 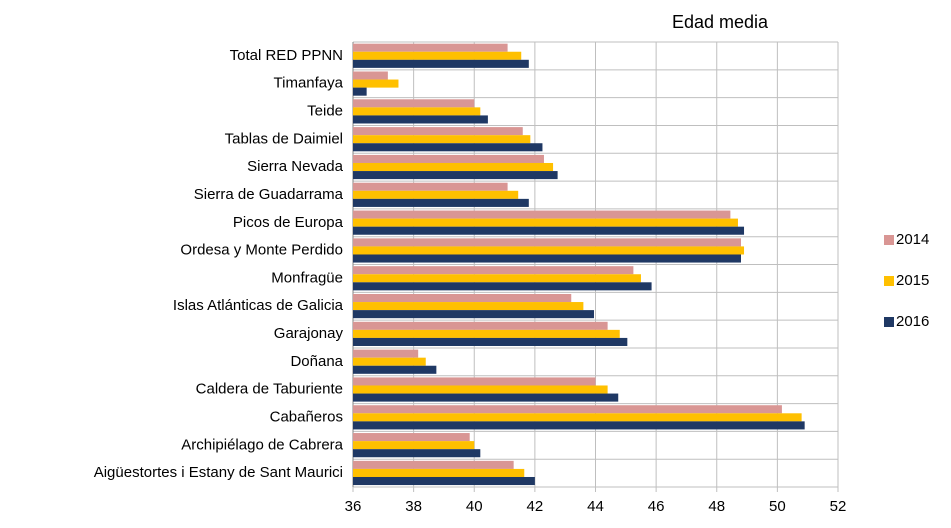 What do you see at coordinates (309, 333) in the screenshot?
I see `y-tick-label: Garajonay` at bounding box center [309, 333].